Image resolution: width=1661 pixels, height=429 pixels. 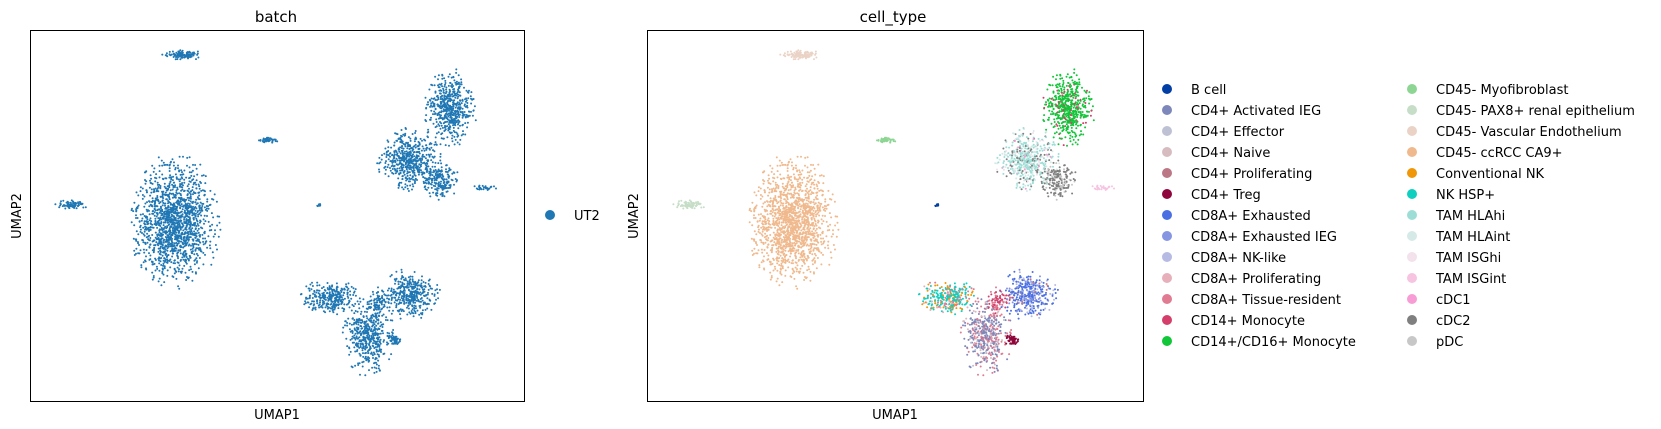 What do you see at coordinates (277, 415) in the screenshot?
I see `x-axis-label: UMAP1` at bounding box center [277, 415].